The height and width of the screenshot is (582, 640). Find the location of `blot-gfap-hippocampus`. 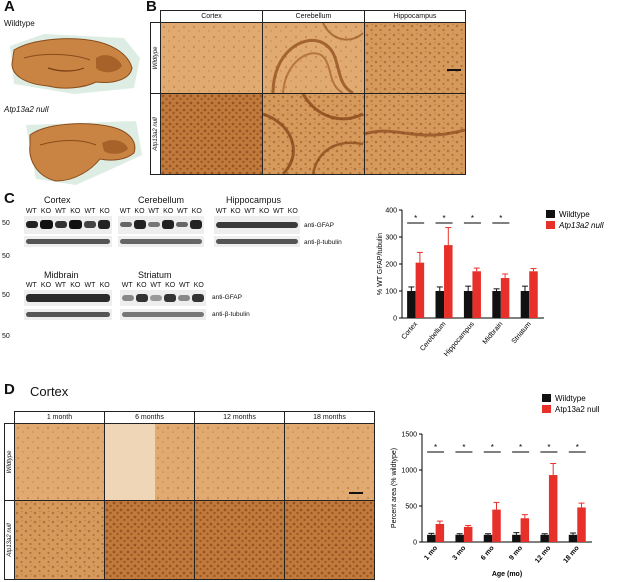

blot-gfap-hippocampus is located at coordinates (257, 225).